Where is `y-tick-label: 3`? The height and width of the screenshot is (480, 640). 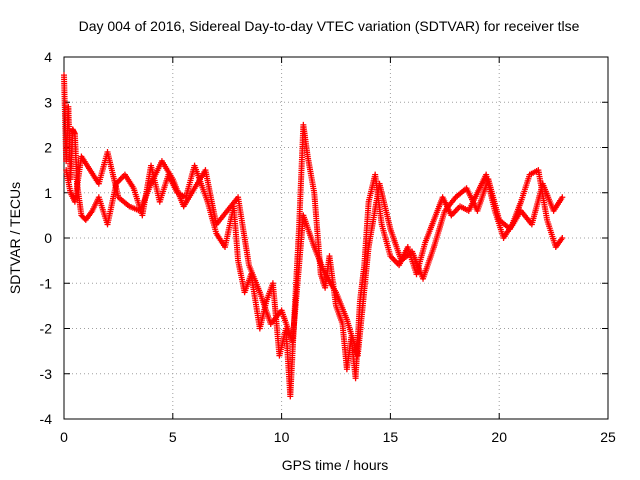
y-tick-label: 3 is located at coordinates (48, 102).